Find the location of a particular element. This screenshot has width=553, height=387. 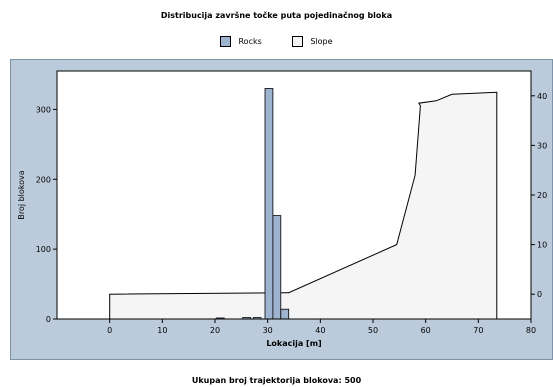

x-tick-label: 10 is located at coordinates (162, 330).